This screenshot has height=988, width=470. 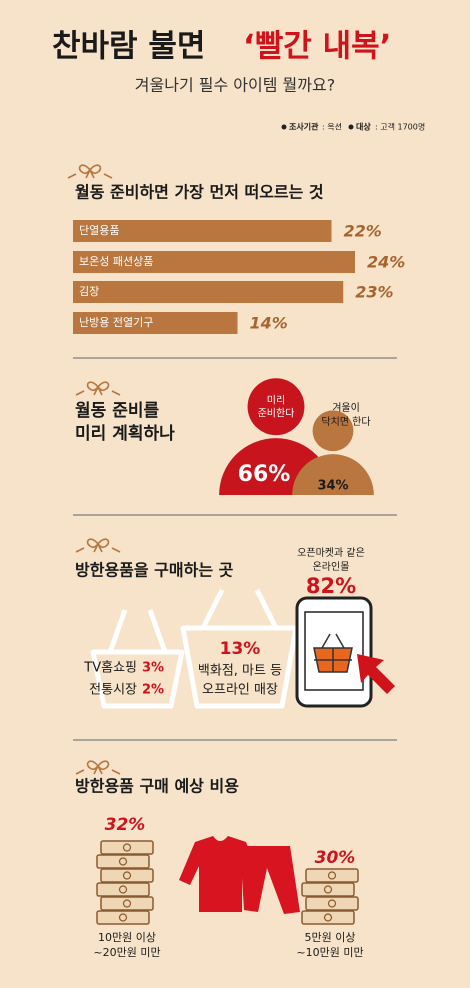 What do you see at coordinates (240, 690) in the screenshot?
I see `shop-label: 오프라인 매장` at bounding box center [240, 690].